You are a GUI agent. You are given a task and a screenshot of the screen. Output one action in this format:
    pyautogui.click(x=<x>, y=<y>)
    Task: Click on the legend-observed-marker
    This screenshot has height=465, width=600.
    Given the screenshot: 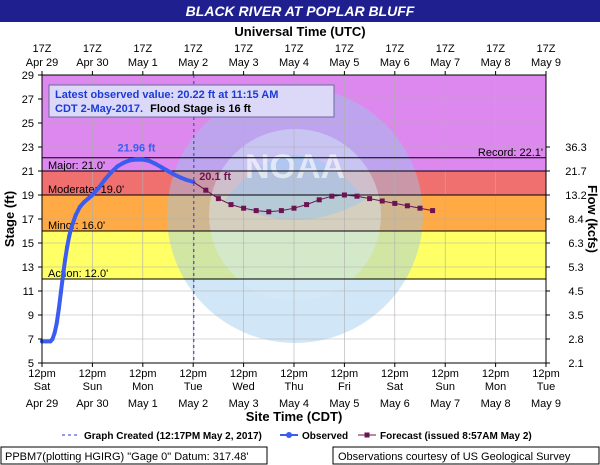 What is the action you would take?
    pyautogui.click(x=289, y=435)
    